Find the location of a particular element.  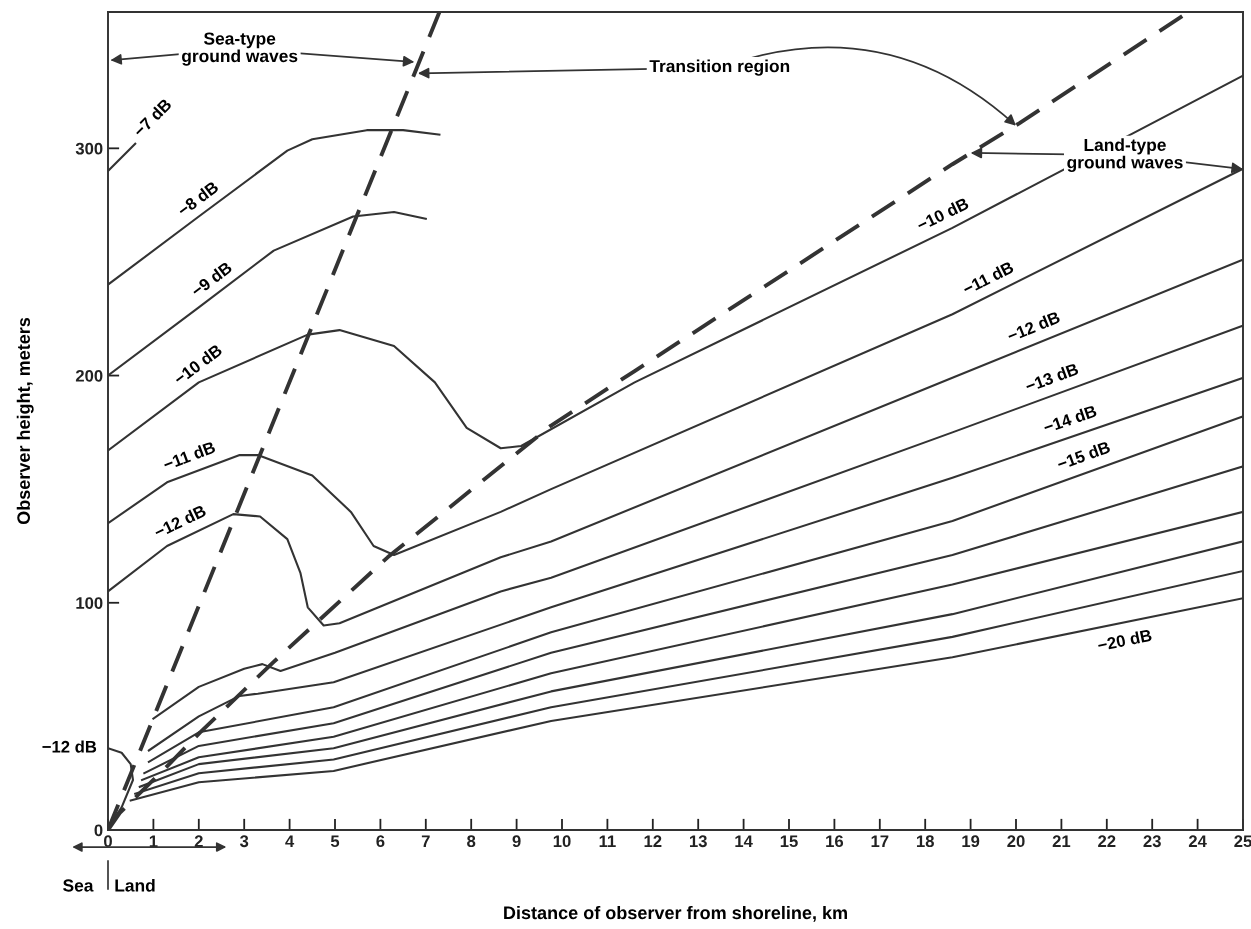

x-tick-label: 21 is located at coordinates (1061, 841).